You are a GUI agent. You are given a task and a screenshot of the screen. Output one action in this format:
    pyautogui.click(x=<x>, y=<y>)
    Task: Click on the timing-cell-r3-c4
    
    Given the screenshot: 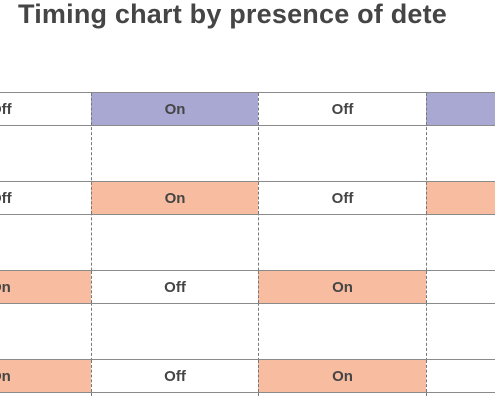 What is the action you would take?
    pyautogui.click(x=460, y=287)
    